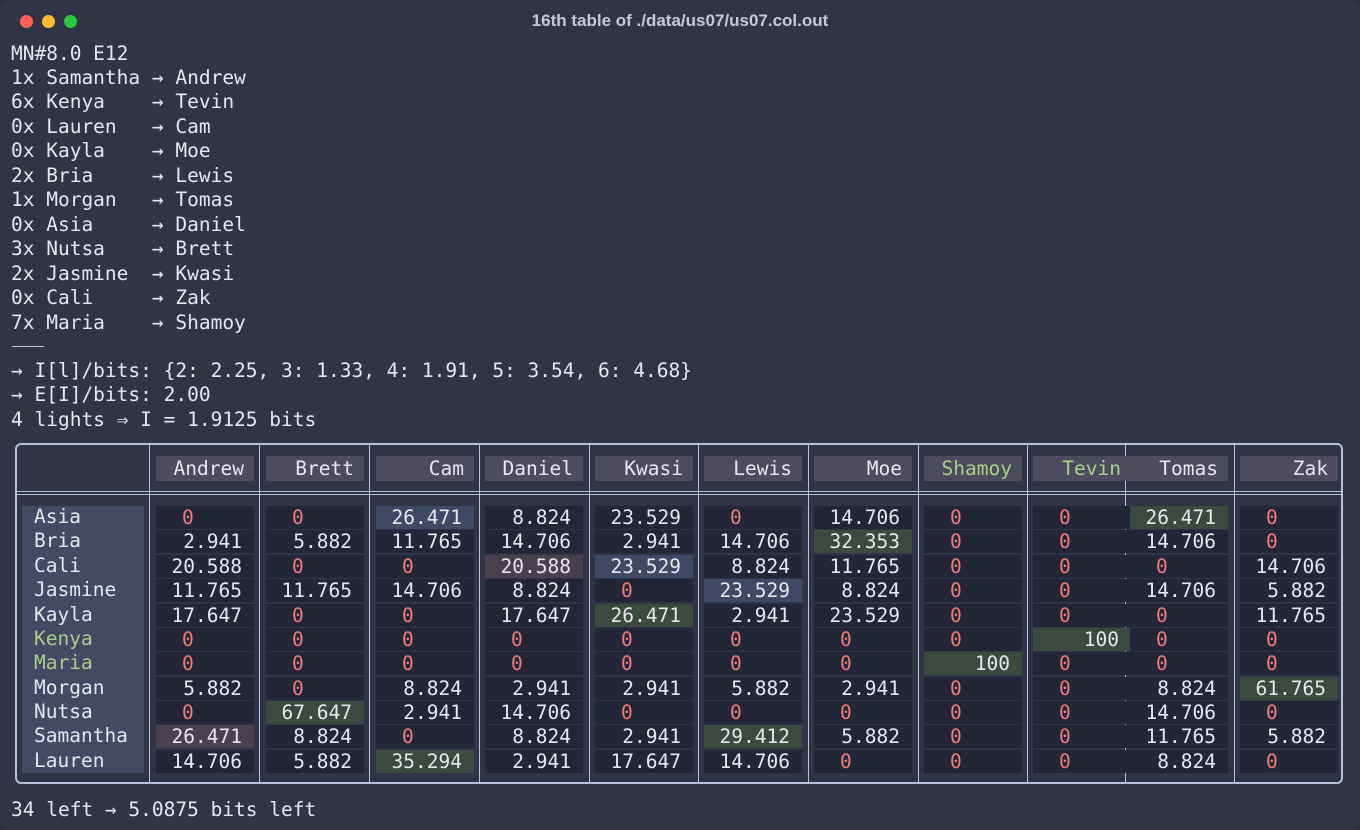 This screenshot has height=830, width=1360. I want to click on close-button, so click(26, 21).